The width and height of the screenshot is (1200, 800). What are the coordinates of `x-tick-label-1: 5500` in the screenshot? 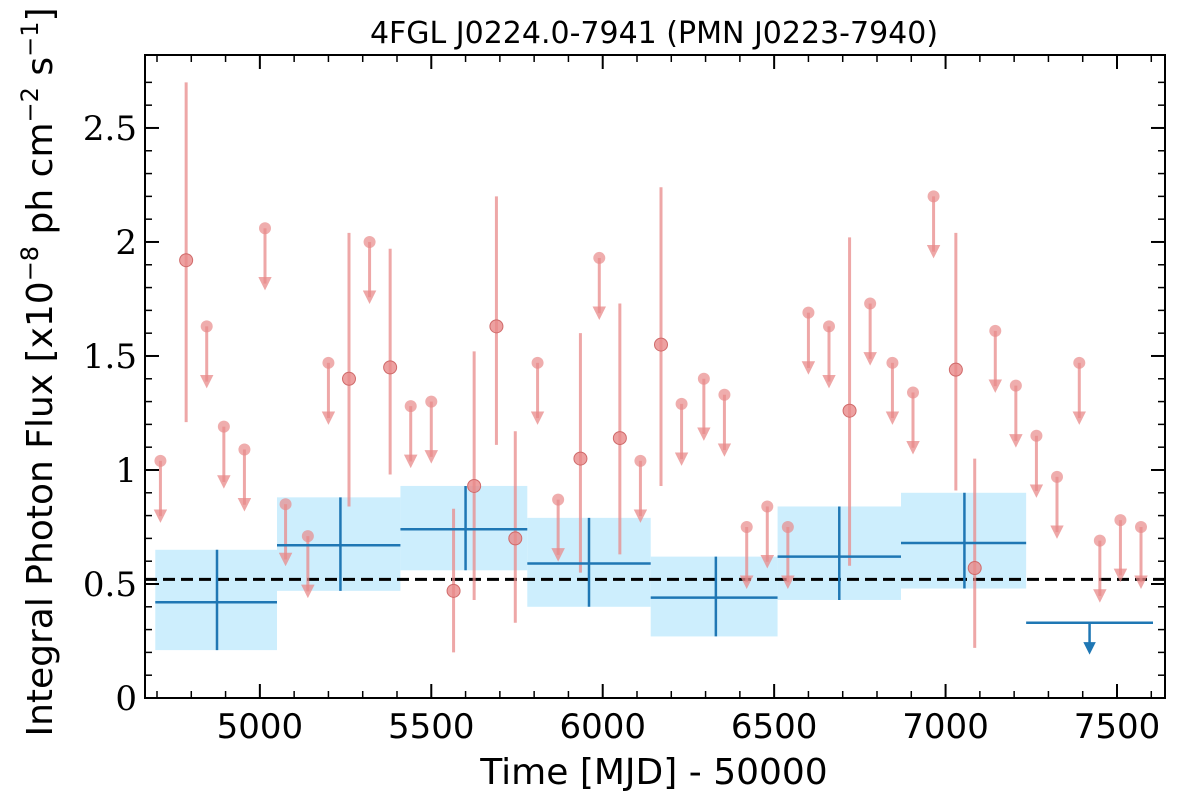 It's located at (431, 727).